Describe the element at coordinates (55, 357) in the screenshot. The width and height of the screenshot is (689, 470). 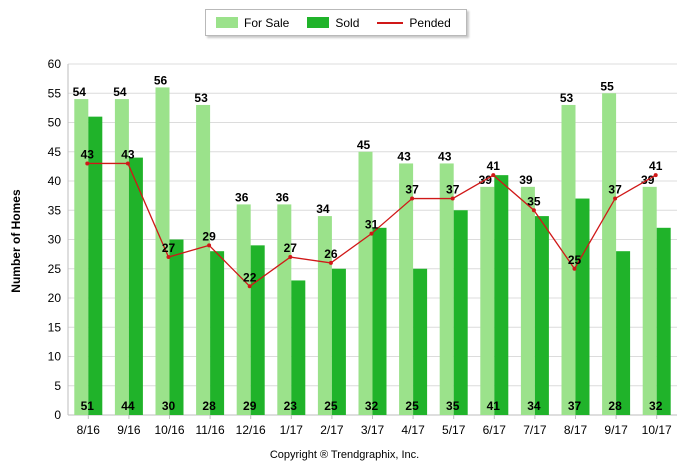
I see `y-tick-label: 10` at that location.